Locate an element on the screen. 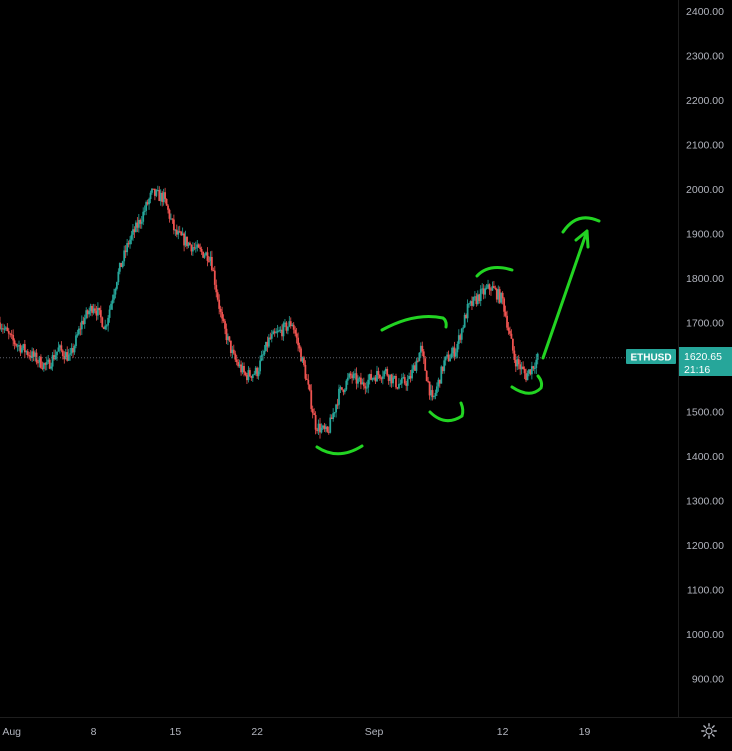 The height and width of the screenshot is (751, 732). price-tick-label: 1800.00 is located at coordinates (705, 279).